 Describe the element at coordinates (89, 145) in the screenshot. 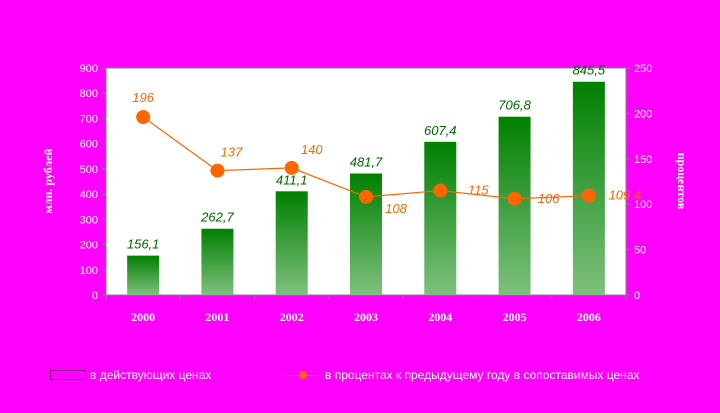

I see `y-left-tick-label: 600` at that location.